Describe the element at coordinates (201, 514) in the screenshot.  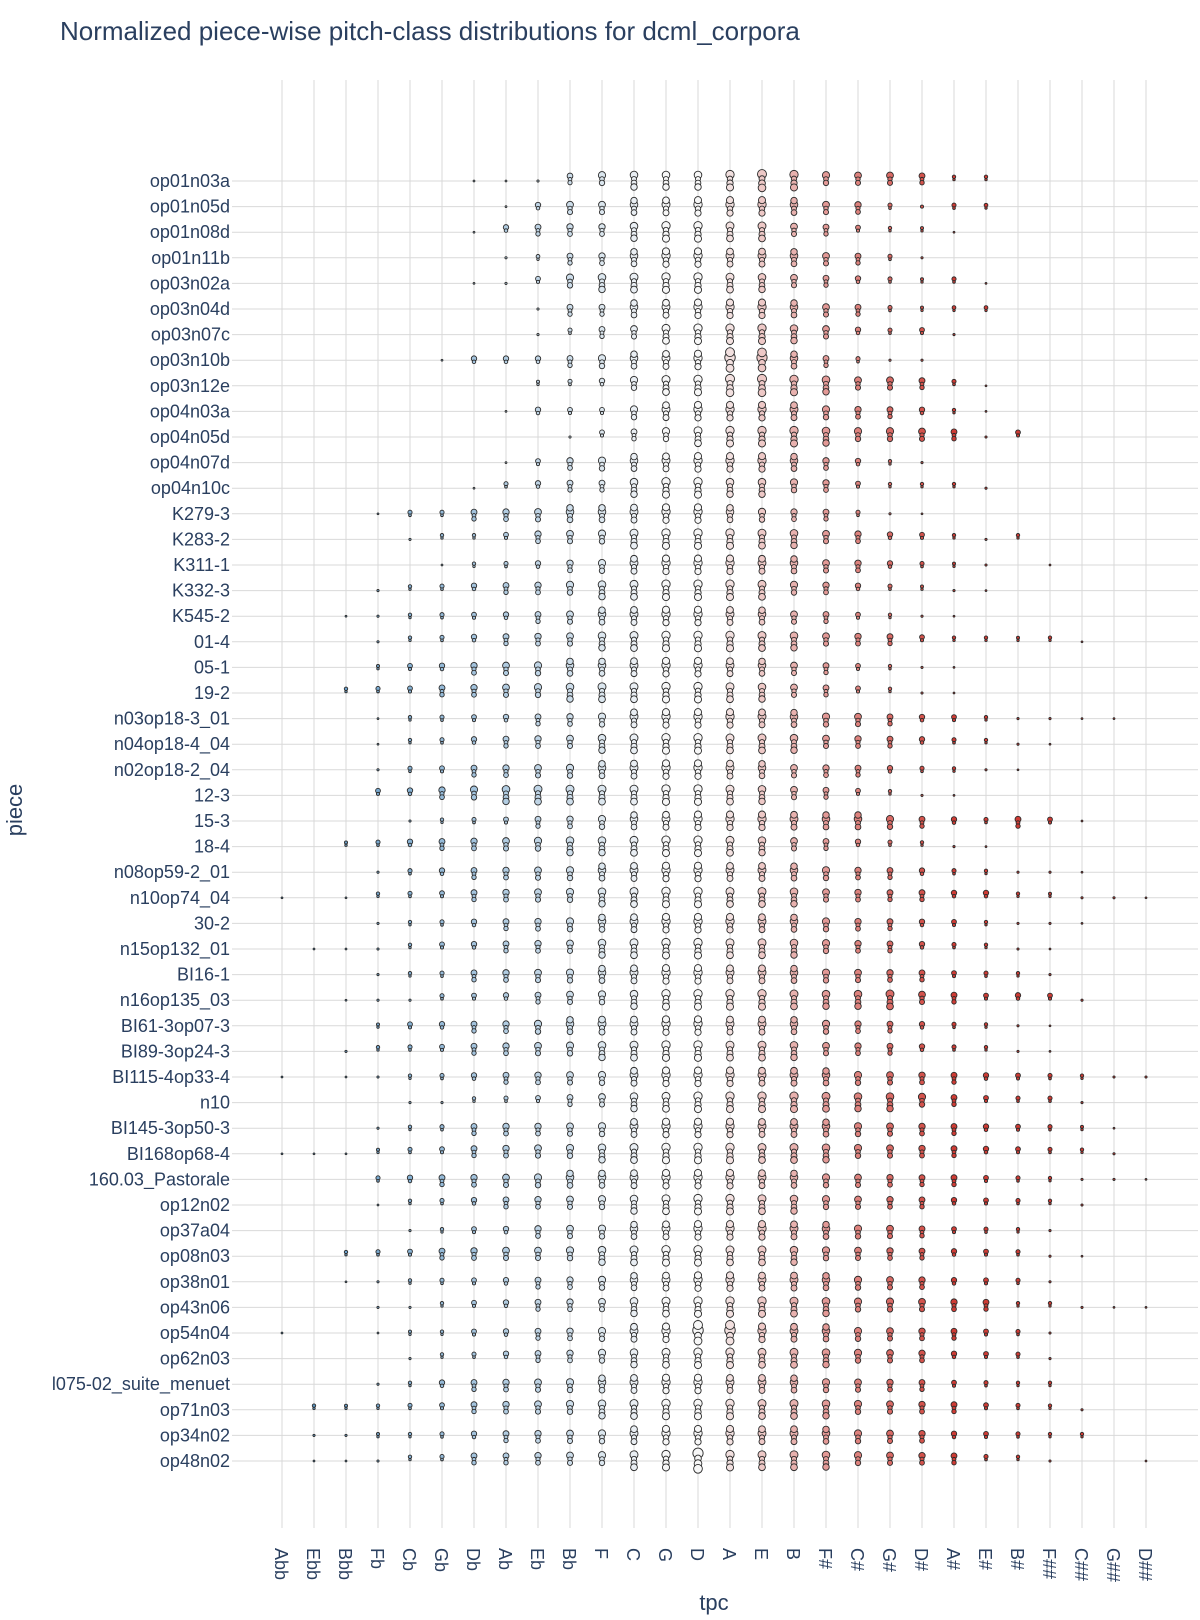
I see `y-tick-label: K279-3` at that location.